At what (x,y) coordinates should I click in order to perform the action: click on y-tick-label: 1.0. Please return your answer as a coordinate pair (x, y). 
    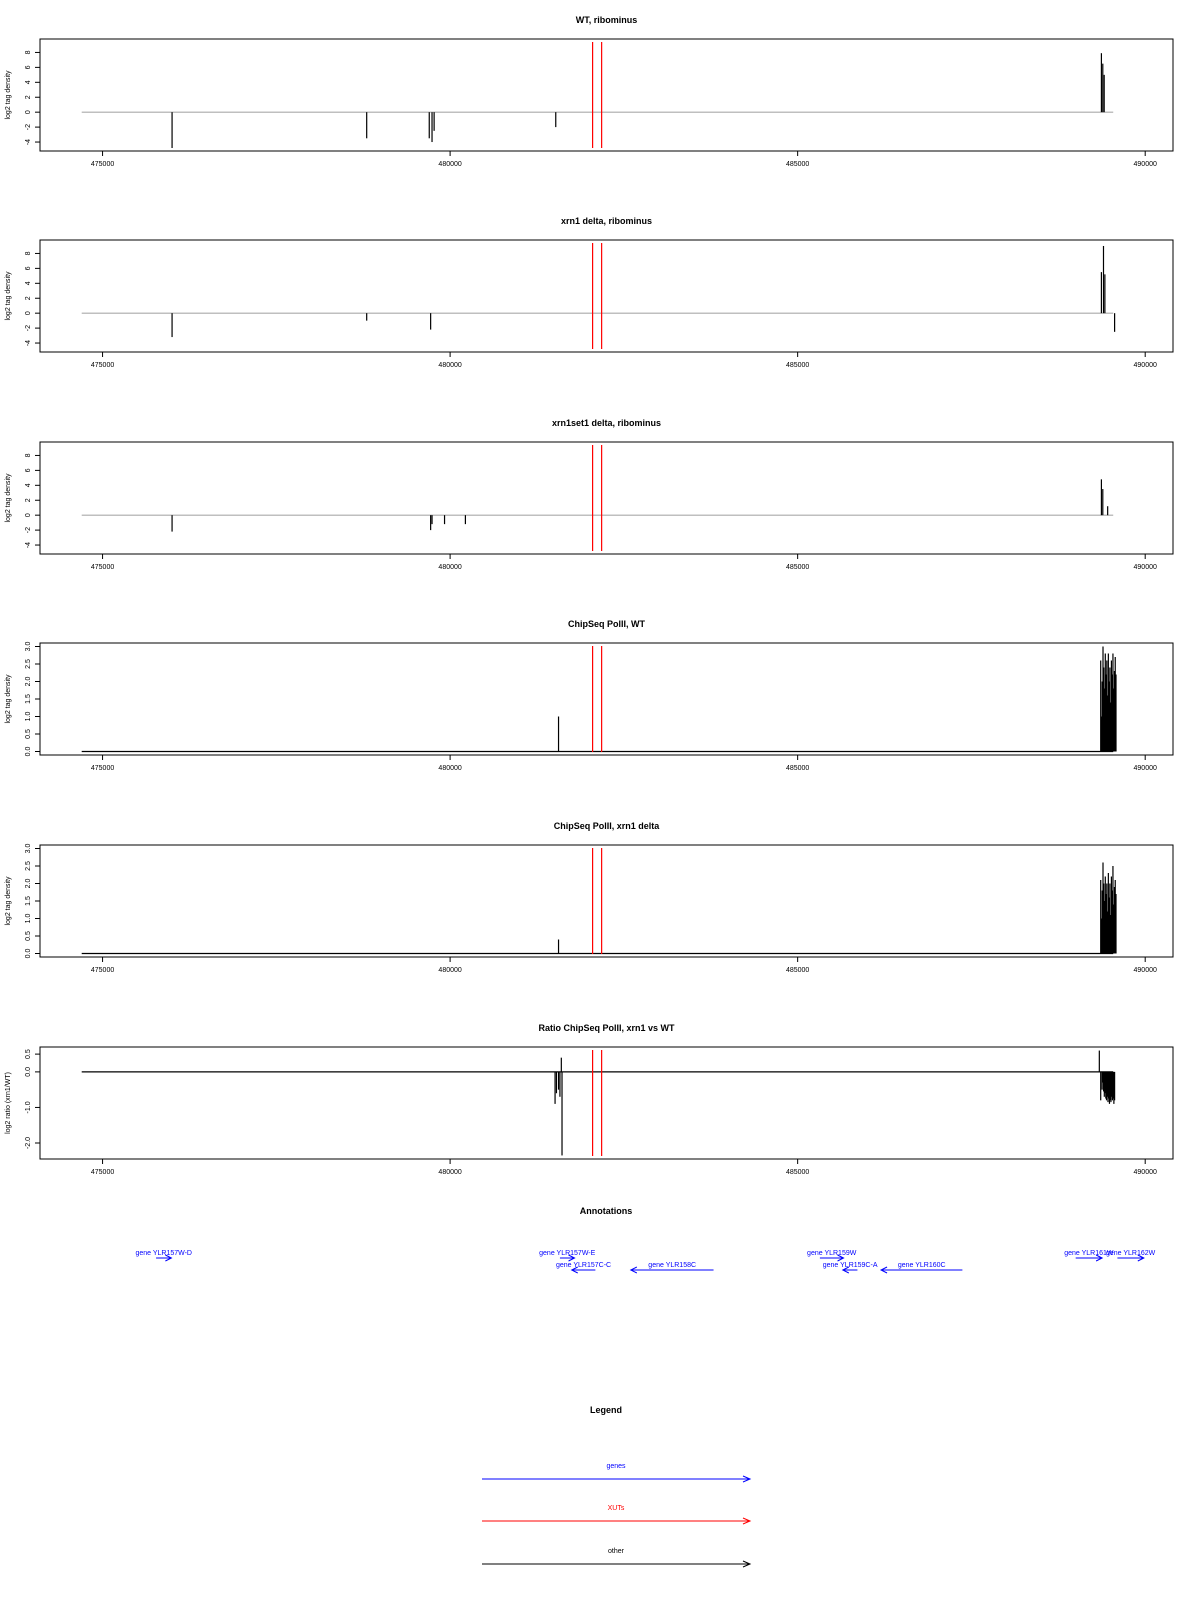
    Looking at the image, I should click on (28, 717).